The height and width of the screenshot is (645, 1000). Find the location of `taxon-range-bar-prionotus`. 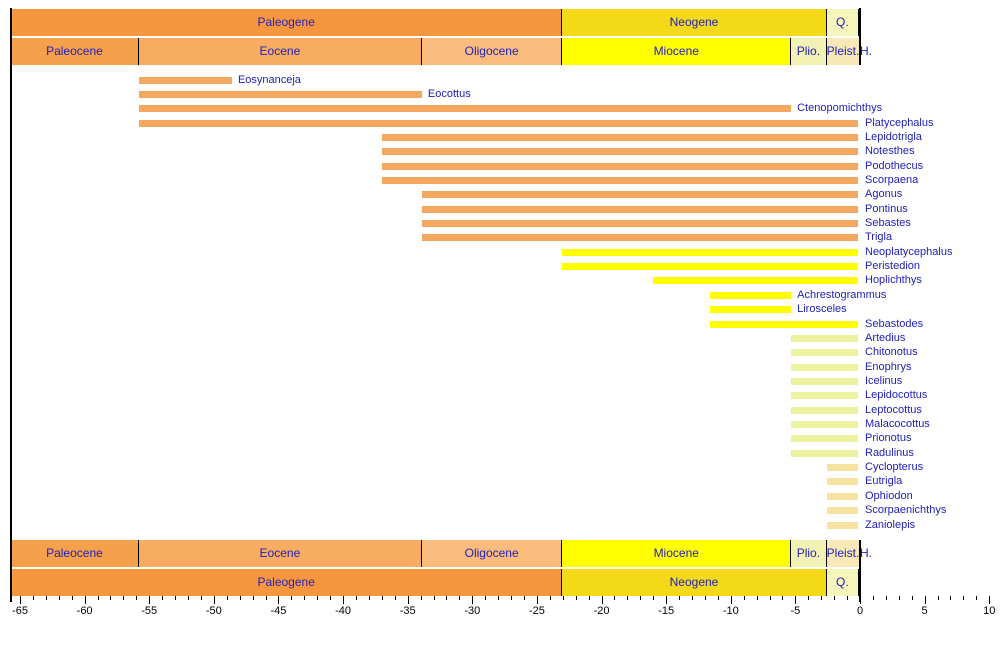

taxon-range-bar-prionotus is located at coordinates (824, 439).